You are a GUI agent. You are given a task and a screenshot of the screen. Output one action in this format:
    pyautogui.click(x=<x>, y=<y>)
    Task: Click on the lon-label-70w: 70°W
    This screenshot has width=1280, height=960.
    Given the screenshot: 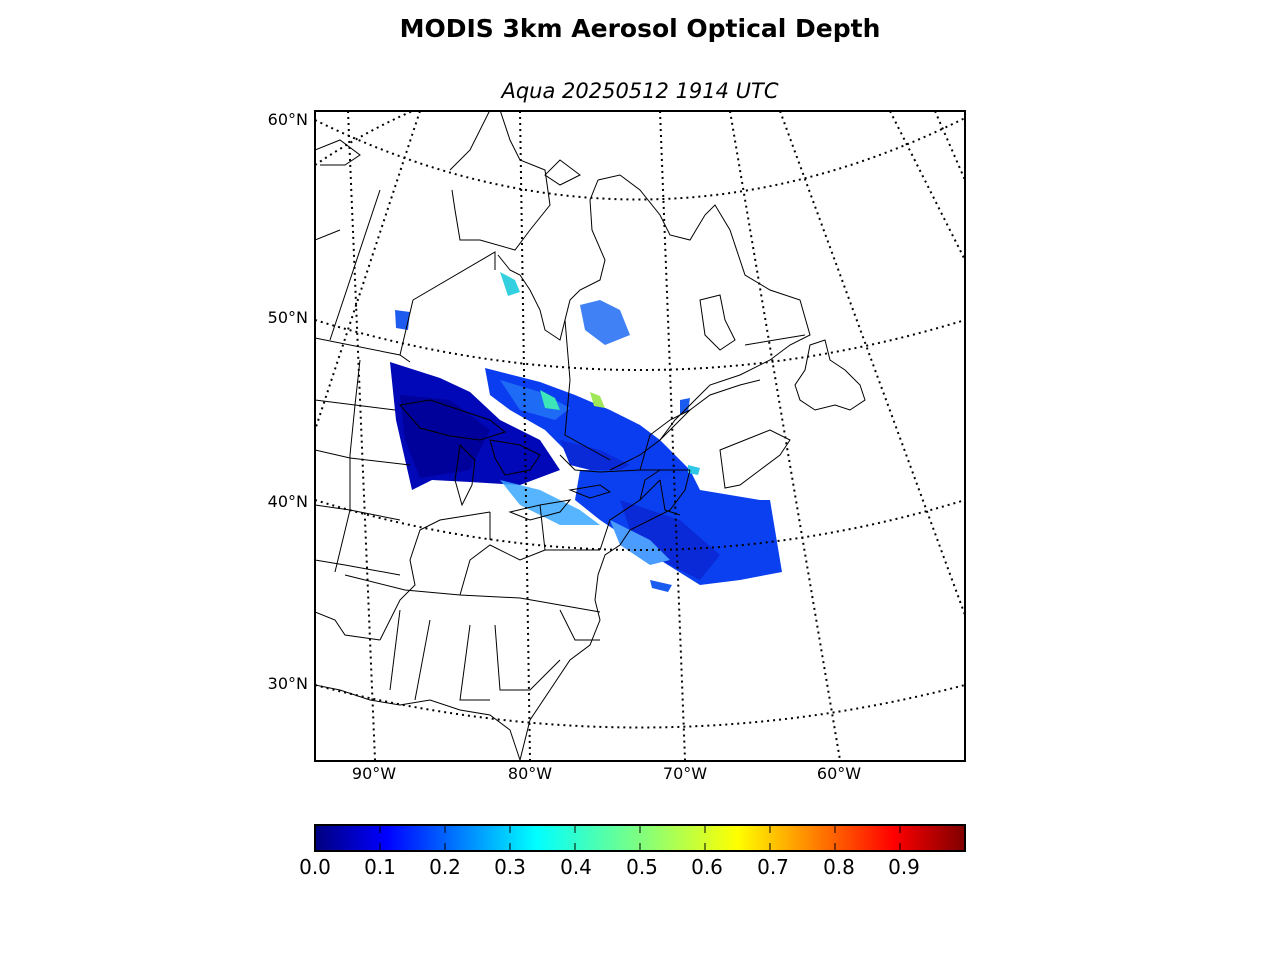 What is the action you would take?
    pyautogui.click(x=685, y=773)
    